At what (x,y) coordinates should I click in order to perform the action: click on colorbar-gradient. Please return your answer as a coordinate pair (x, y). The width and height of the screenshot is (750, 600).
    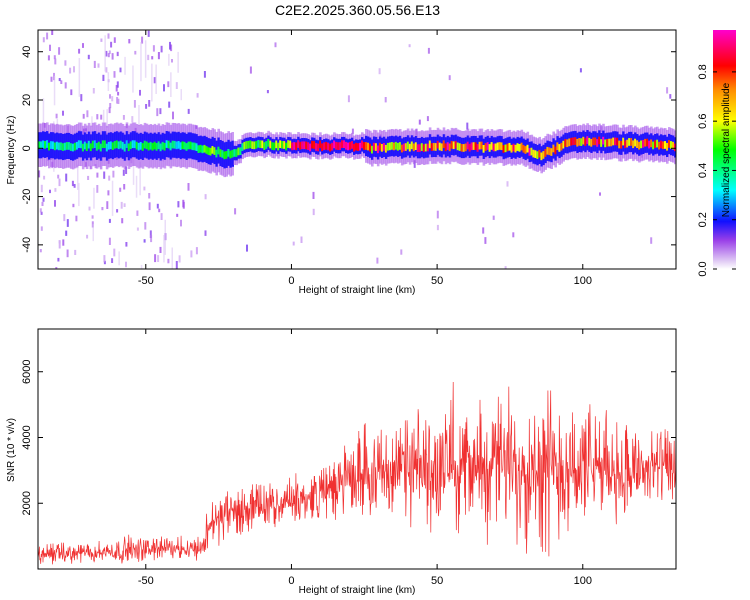
    Looking at the image, I should click on (724, 149).